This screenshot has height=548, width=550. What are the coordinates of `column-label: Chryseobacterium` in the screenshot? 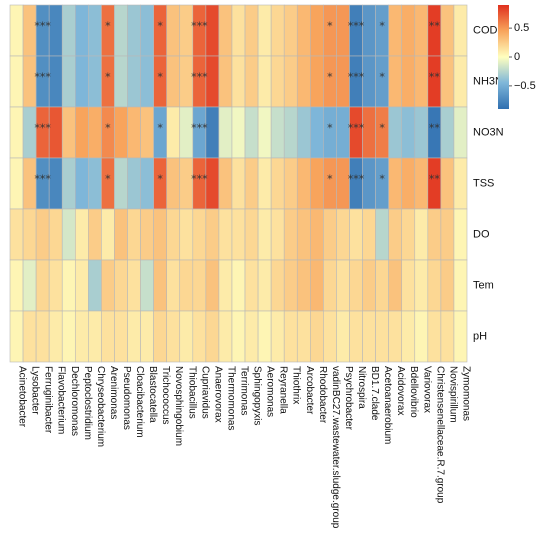 It's located at (100, 406).